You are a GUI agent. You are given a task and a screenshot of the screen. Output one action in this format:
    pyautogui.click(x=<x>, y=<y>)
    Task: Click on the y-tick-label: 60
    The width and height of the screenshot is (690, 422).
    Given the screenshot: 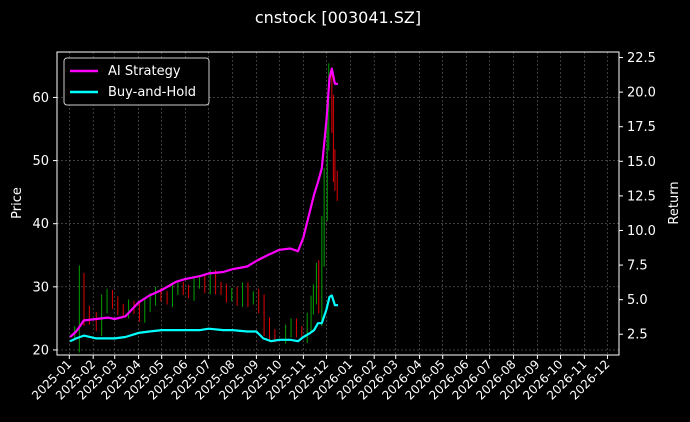 What is the action you would take?
    pyautogui.click(x=40, y=98)
    